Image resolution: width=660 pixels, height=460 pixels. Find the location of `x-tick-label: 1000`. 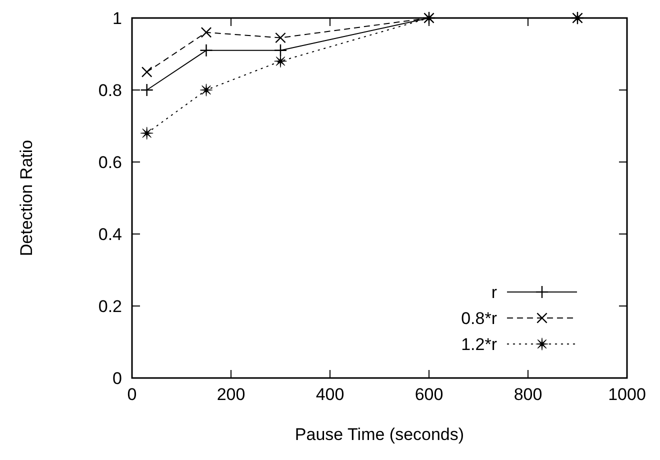

x-tick-label: 1000 is located at coordinates (627, 394).